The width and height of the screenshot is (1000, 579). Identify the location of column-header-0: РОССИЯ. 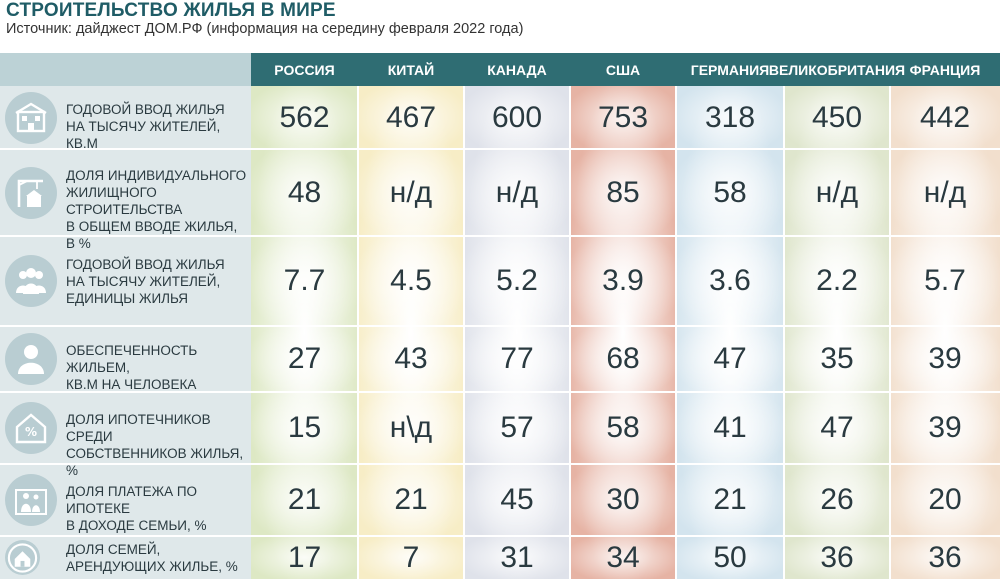
(304, 69).